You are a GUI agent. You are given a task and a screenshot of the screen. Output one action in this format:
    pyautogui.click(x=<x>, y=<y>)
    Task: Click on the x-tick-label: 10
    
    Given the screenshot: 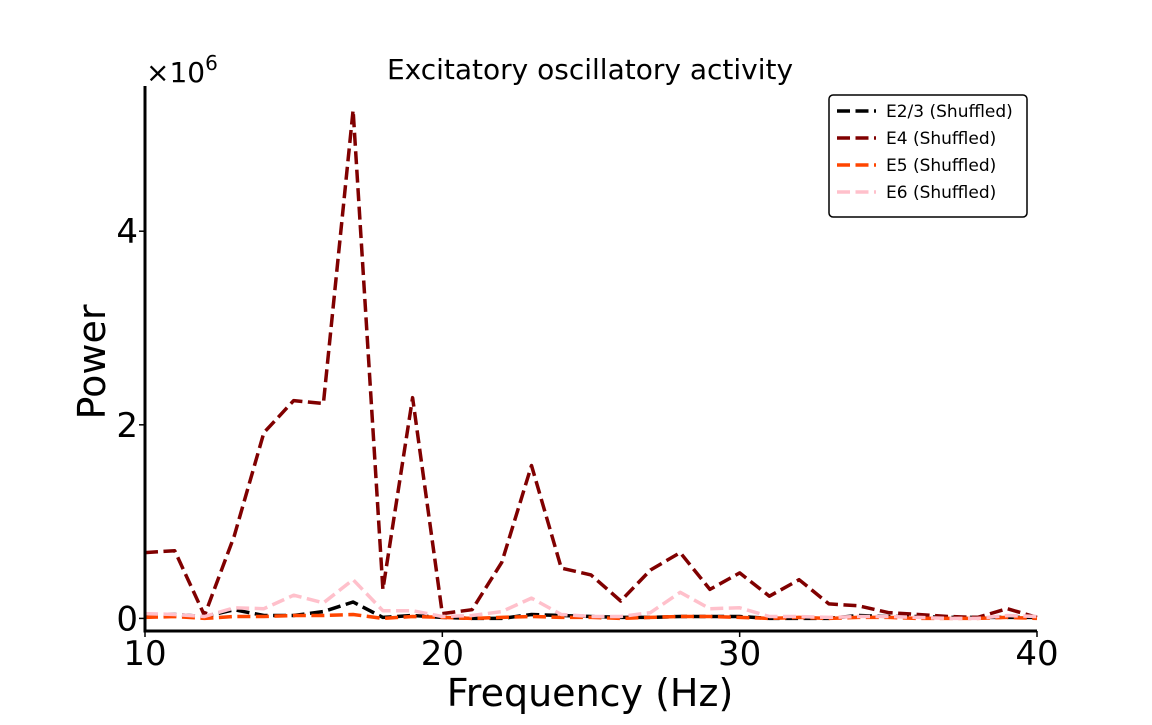 What is the action you would take?
    pyautogui.click(x=144, y=654)
    